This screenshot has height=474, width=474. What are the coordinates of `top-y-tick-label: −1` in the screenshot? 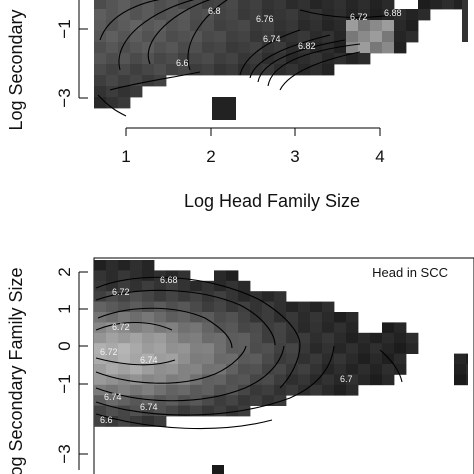 It's located at (64, 28).